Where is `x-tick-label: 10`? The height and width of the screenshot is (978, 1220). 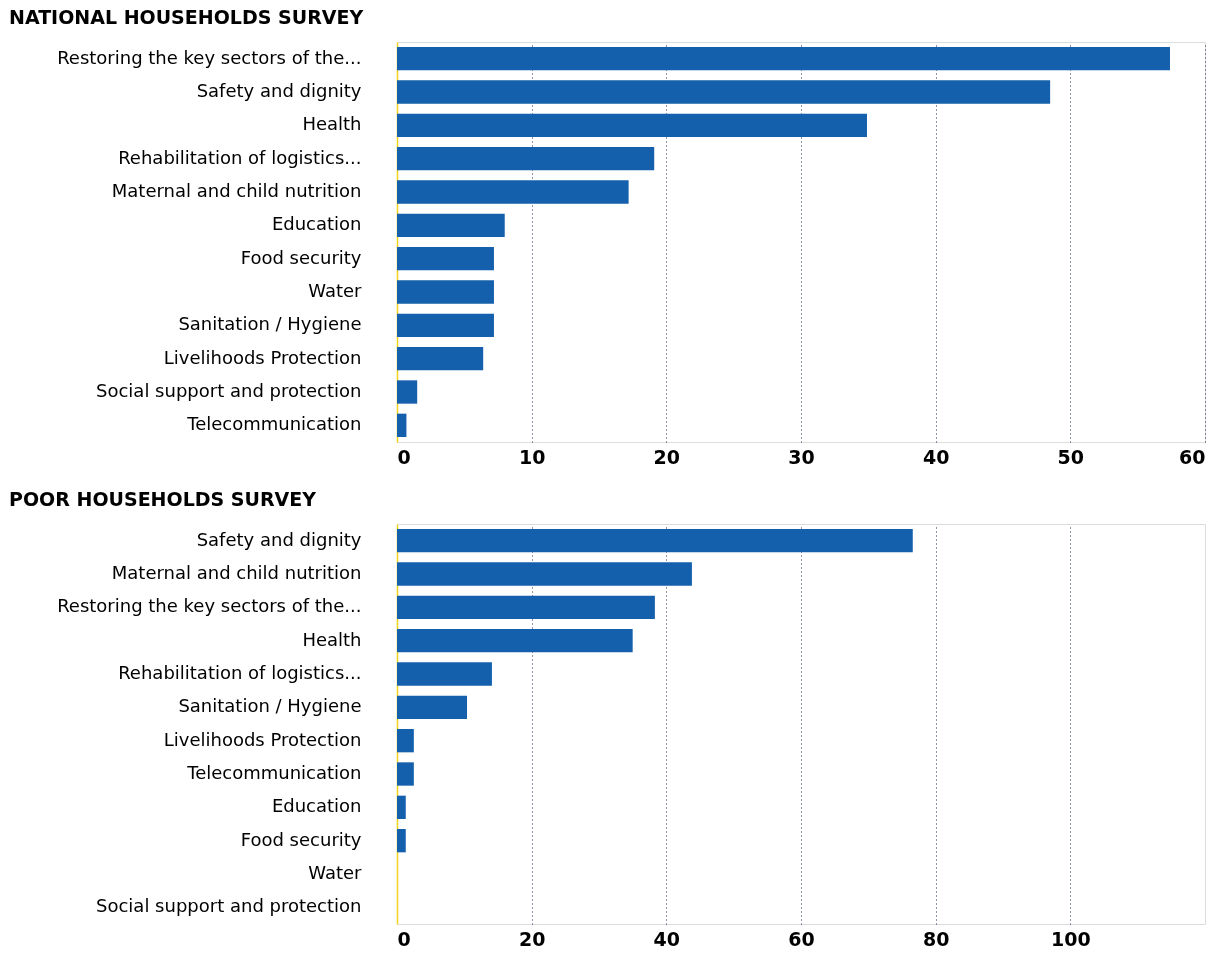
x-tick-label: 10 is located at coordinates (532, 456).